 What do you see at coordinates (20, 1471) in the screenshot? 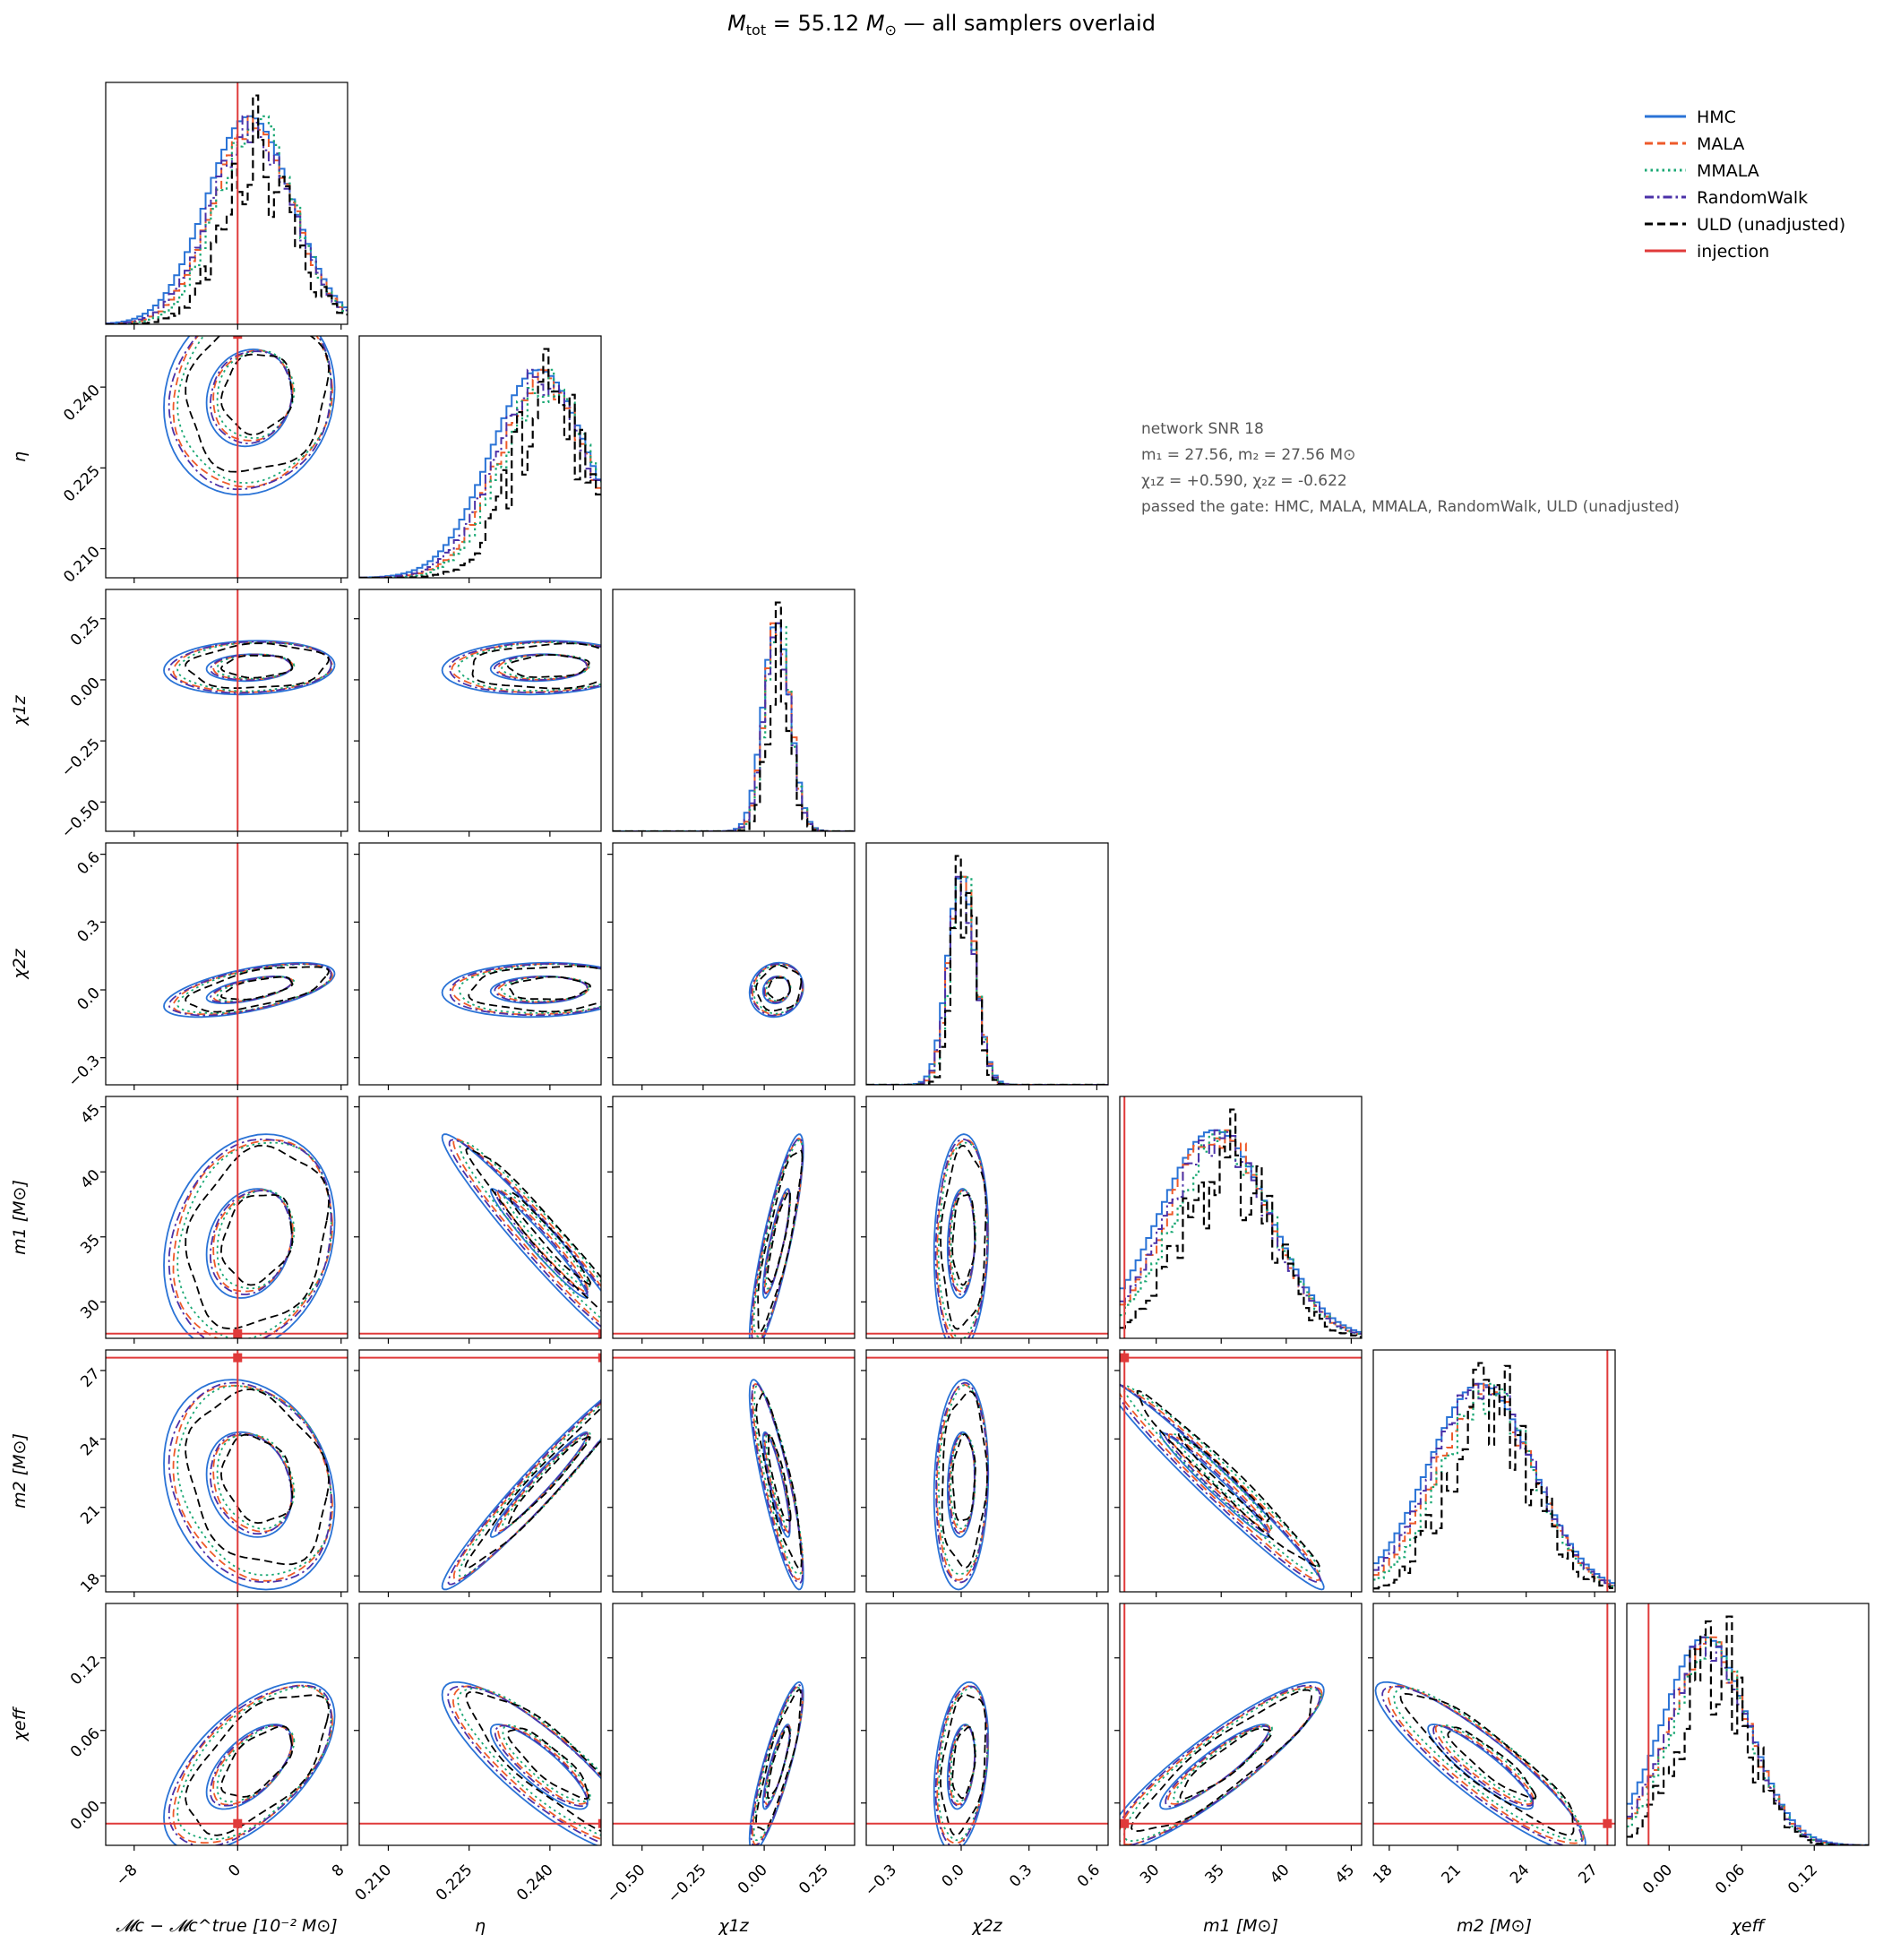
I see `y-axis-label-m2: m2 [M⊙]` at bounding box center [20, 1471].